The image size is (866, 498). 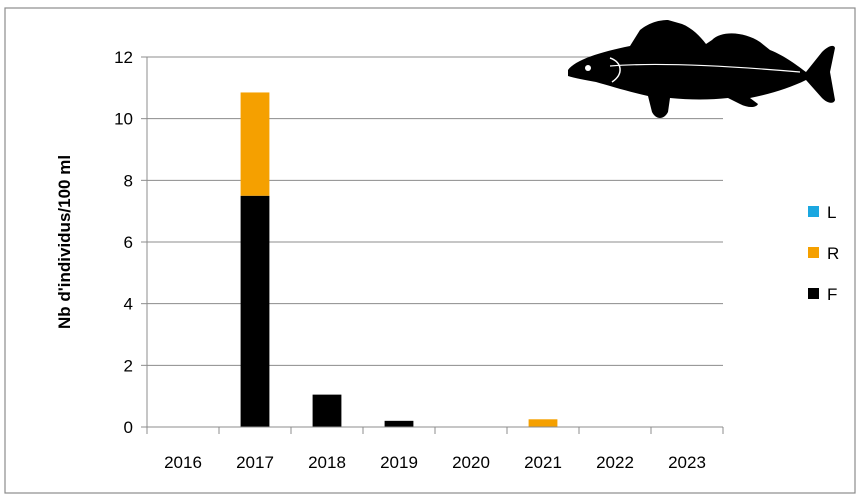 I want to click on legend-label-L: L, so click(x=831, y=212).